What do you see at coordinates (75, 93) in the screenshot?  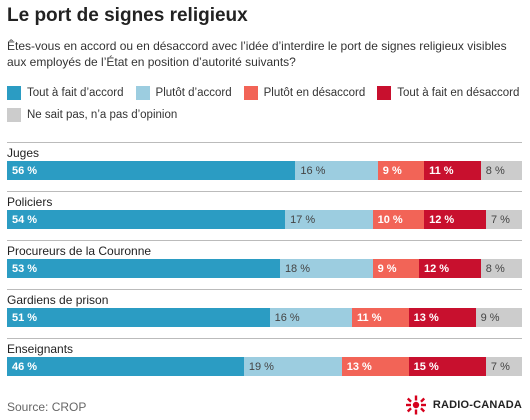 I see `legend-label: Tout à fait d’accord` at bounding box center [75, 93].